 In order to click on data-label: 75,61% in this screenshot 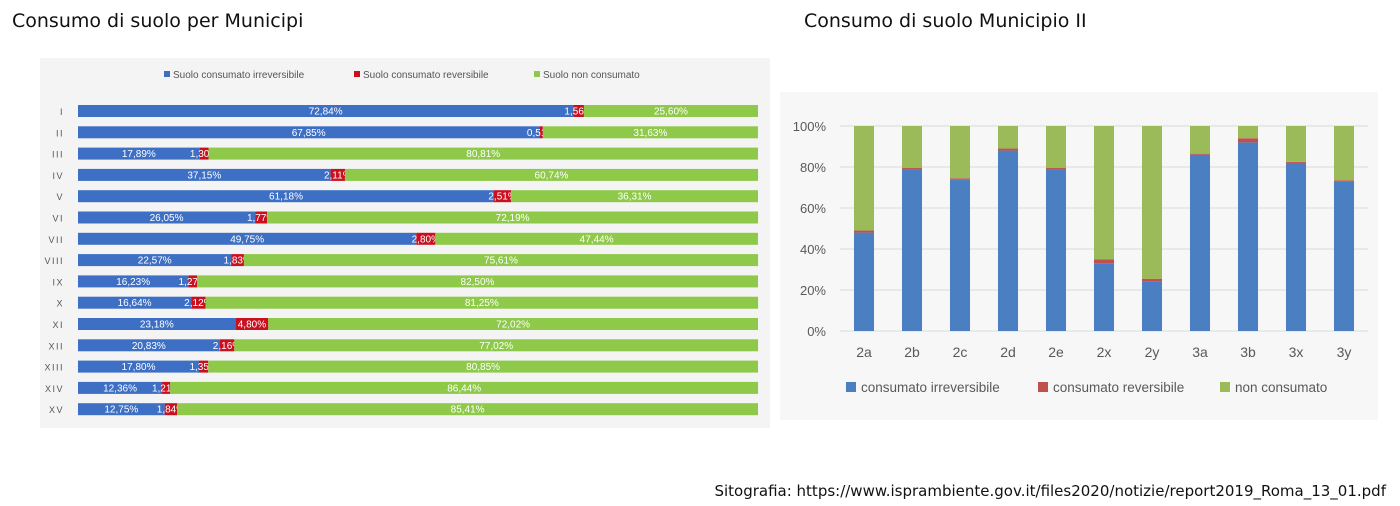, I will do `click(501, 261)`.